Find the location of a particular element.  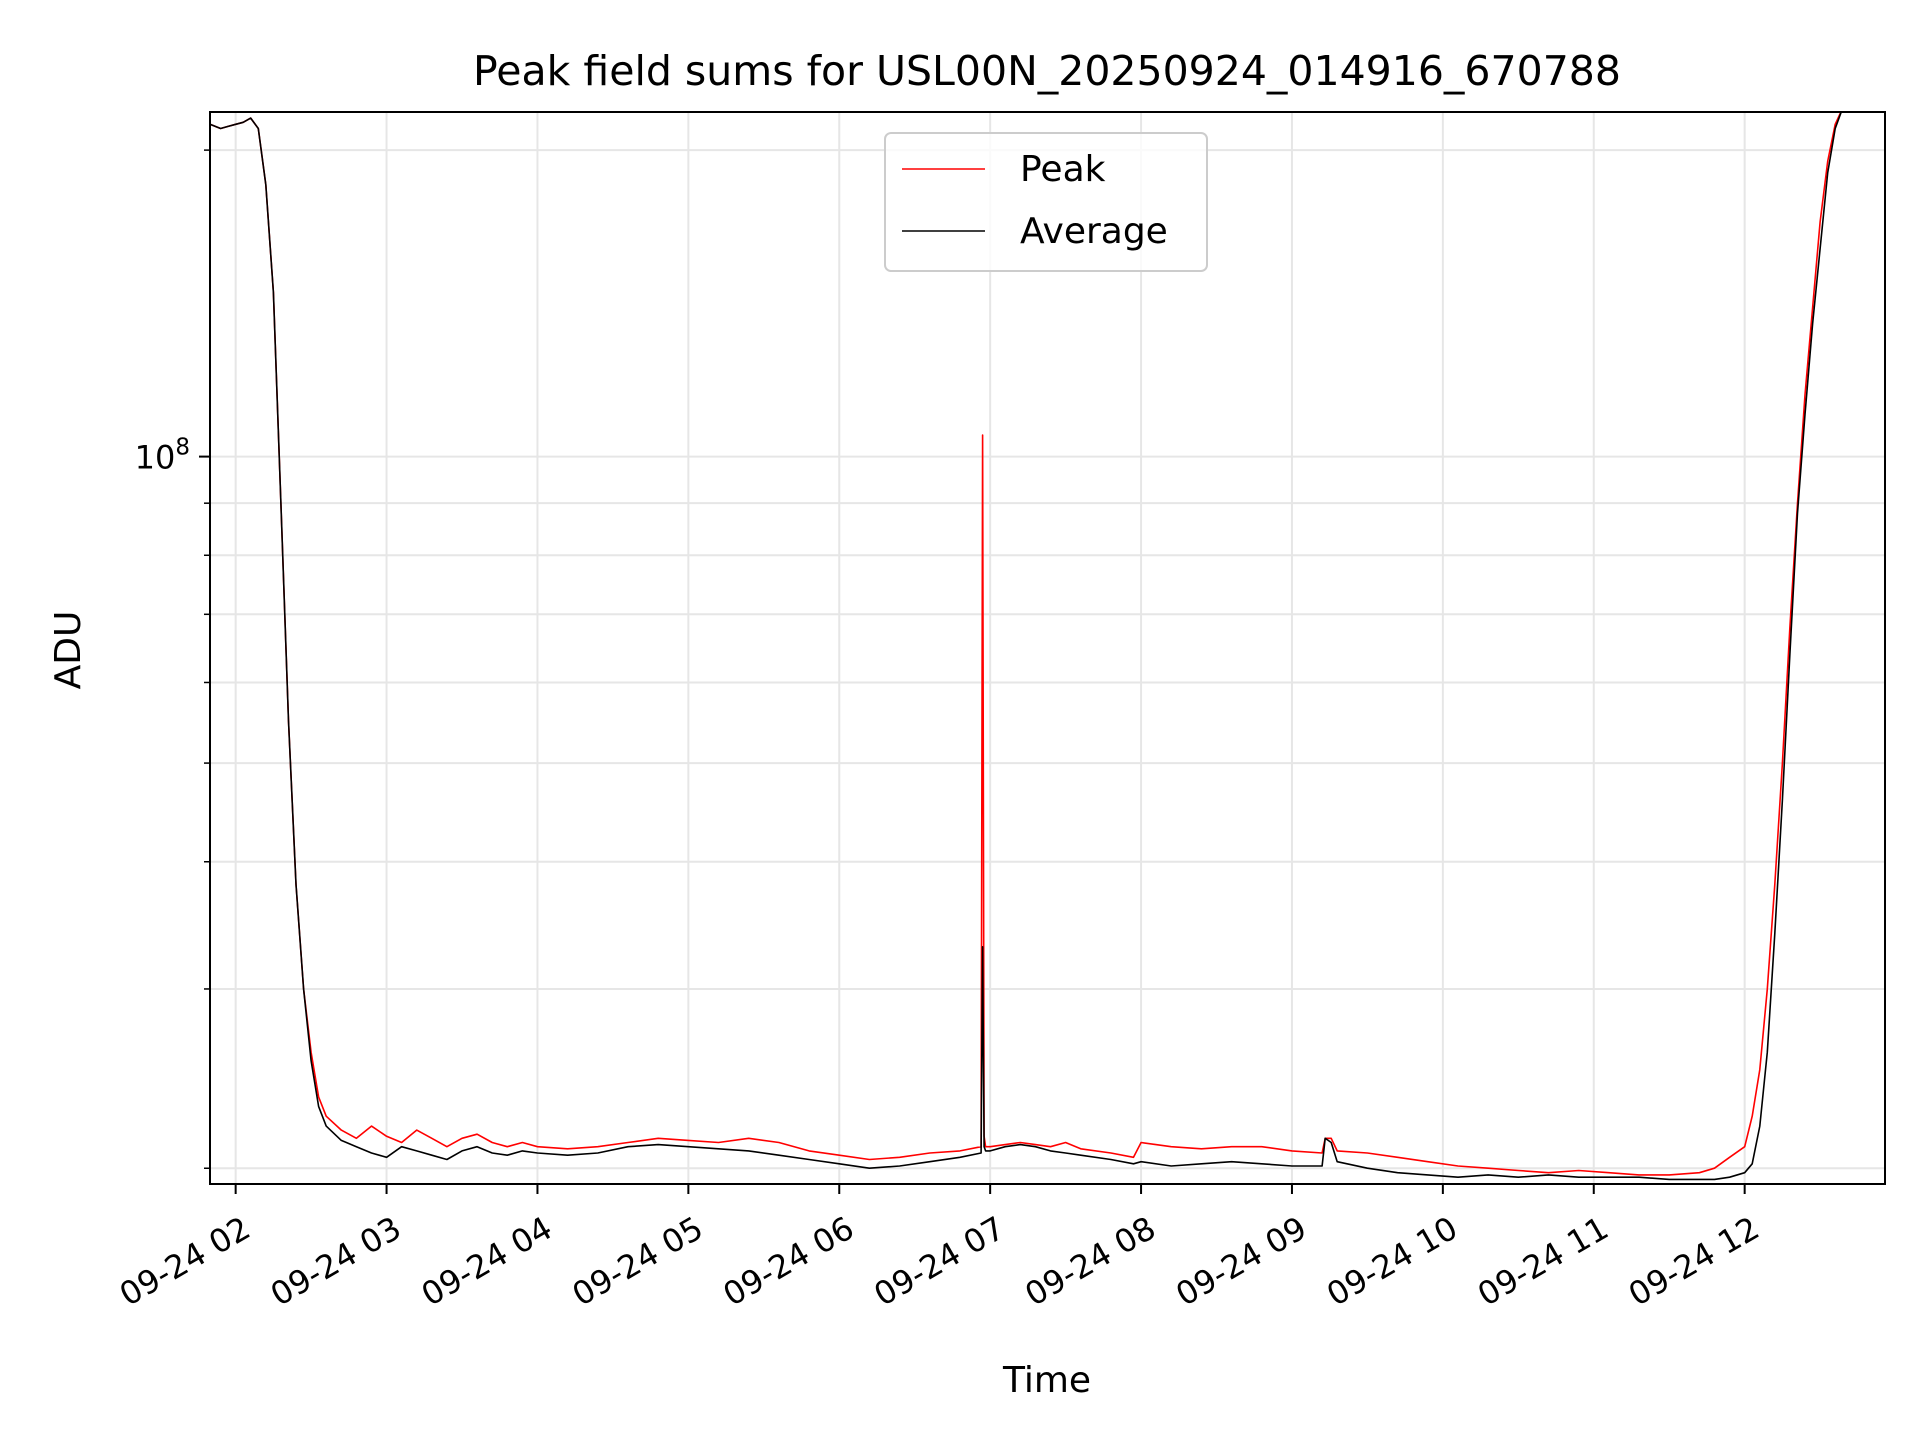

legend: Peak Average is located at coordinates (1046, 202).